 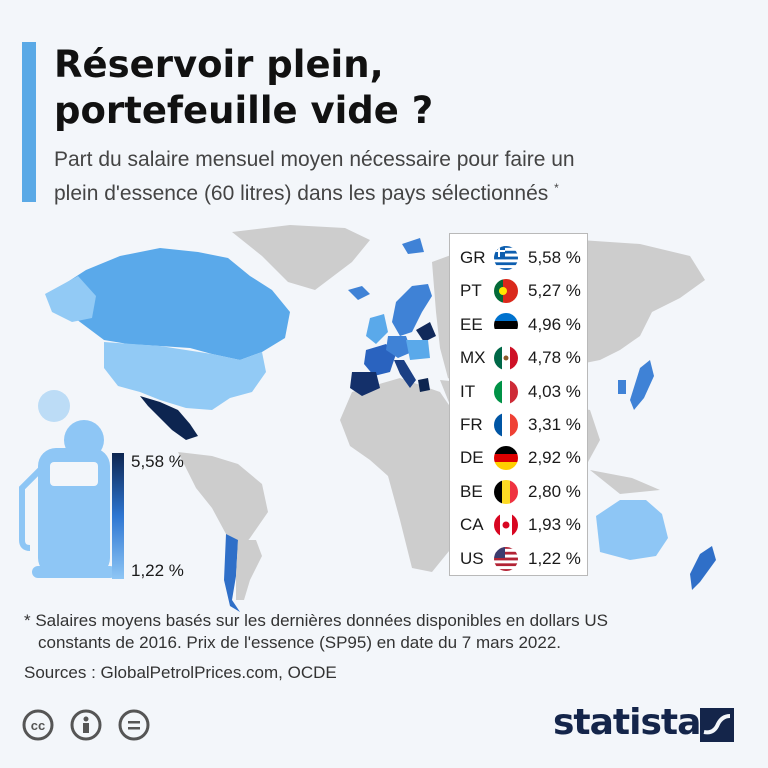 I want to click on country-australia, so click(x=632, y=530).